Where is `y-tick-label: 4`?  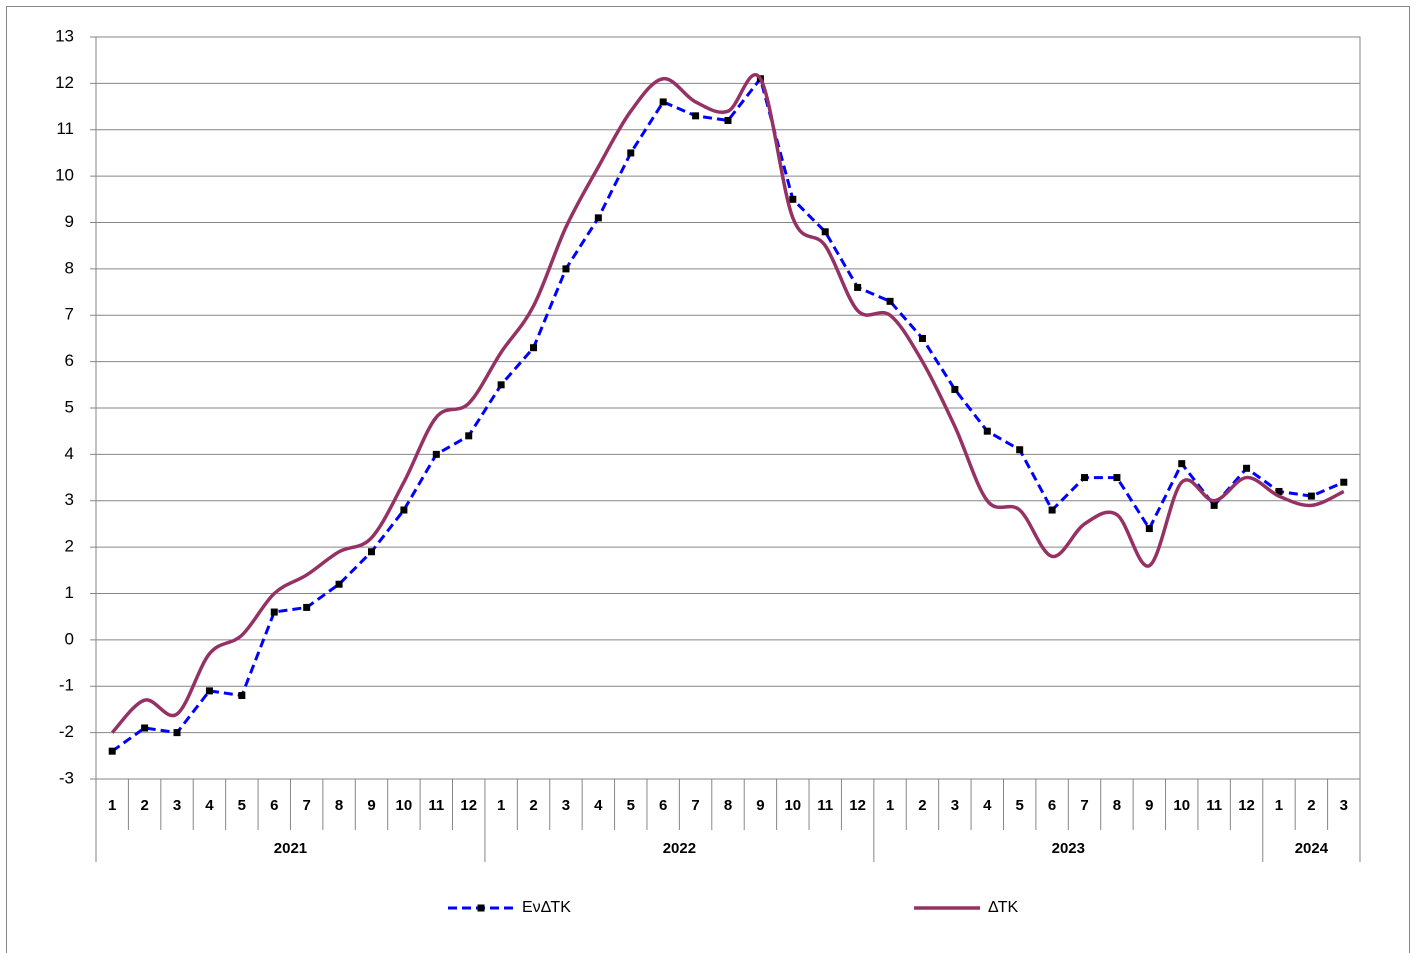 y-tick-label: 4 is located at coordinates (69, 453).